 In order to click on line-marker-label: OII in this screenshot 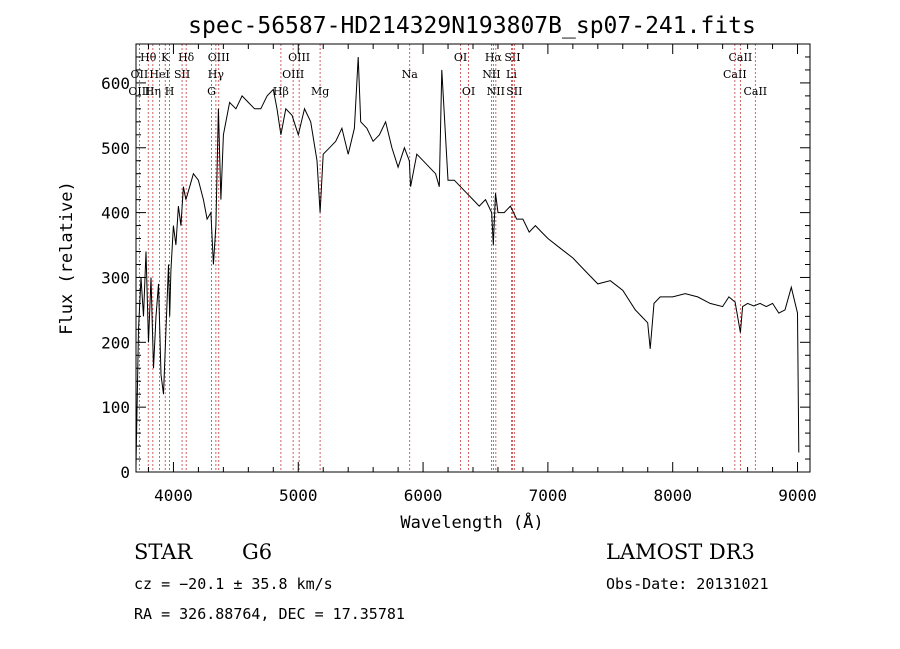, I will do `click(140, 74)`.